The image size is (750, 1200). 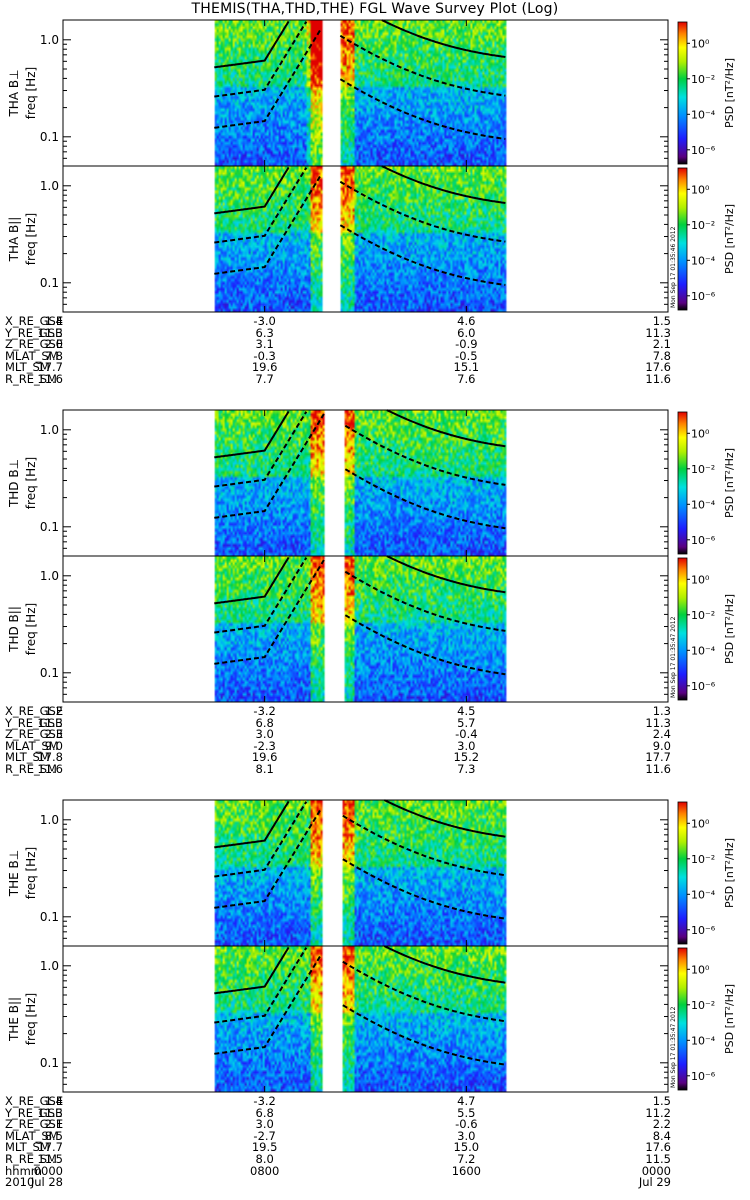 What do you see at coordinates (20, 1182) in the screenshot?
I see `time-axis-year: 2010` at bounding box center [20, 1182].